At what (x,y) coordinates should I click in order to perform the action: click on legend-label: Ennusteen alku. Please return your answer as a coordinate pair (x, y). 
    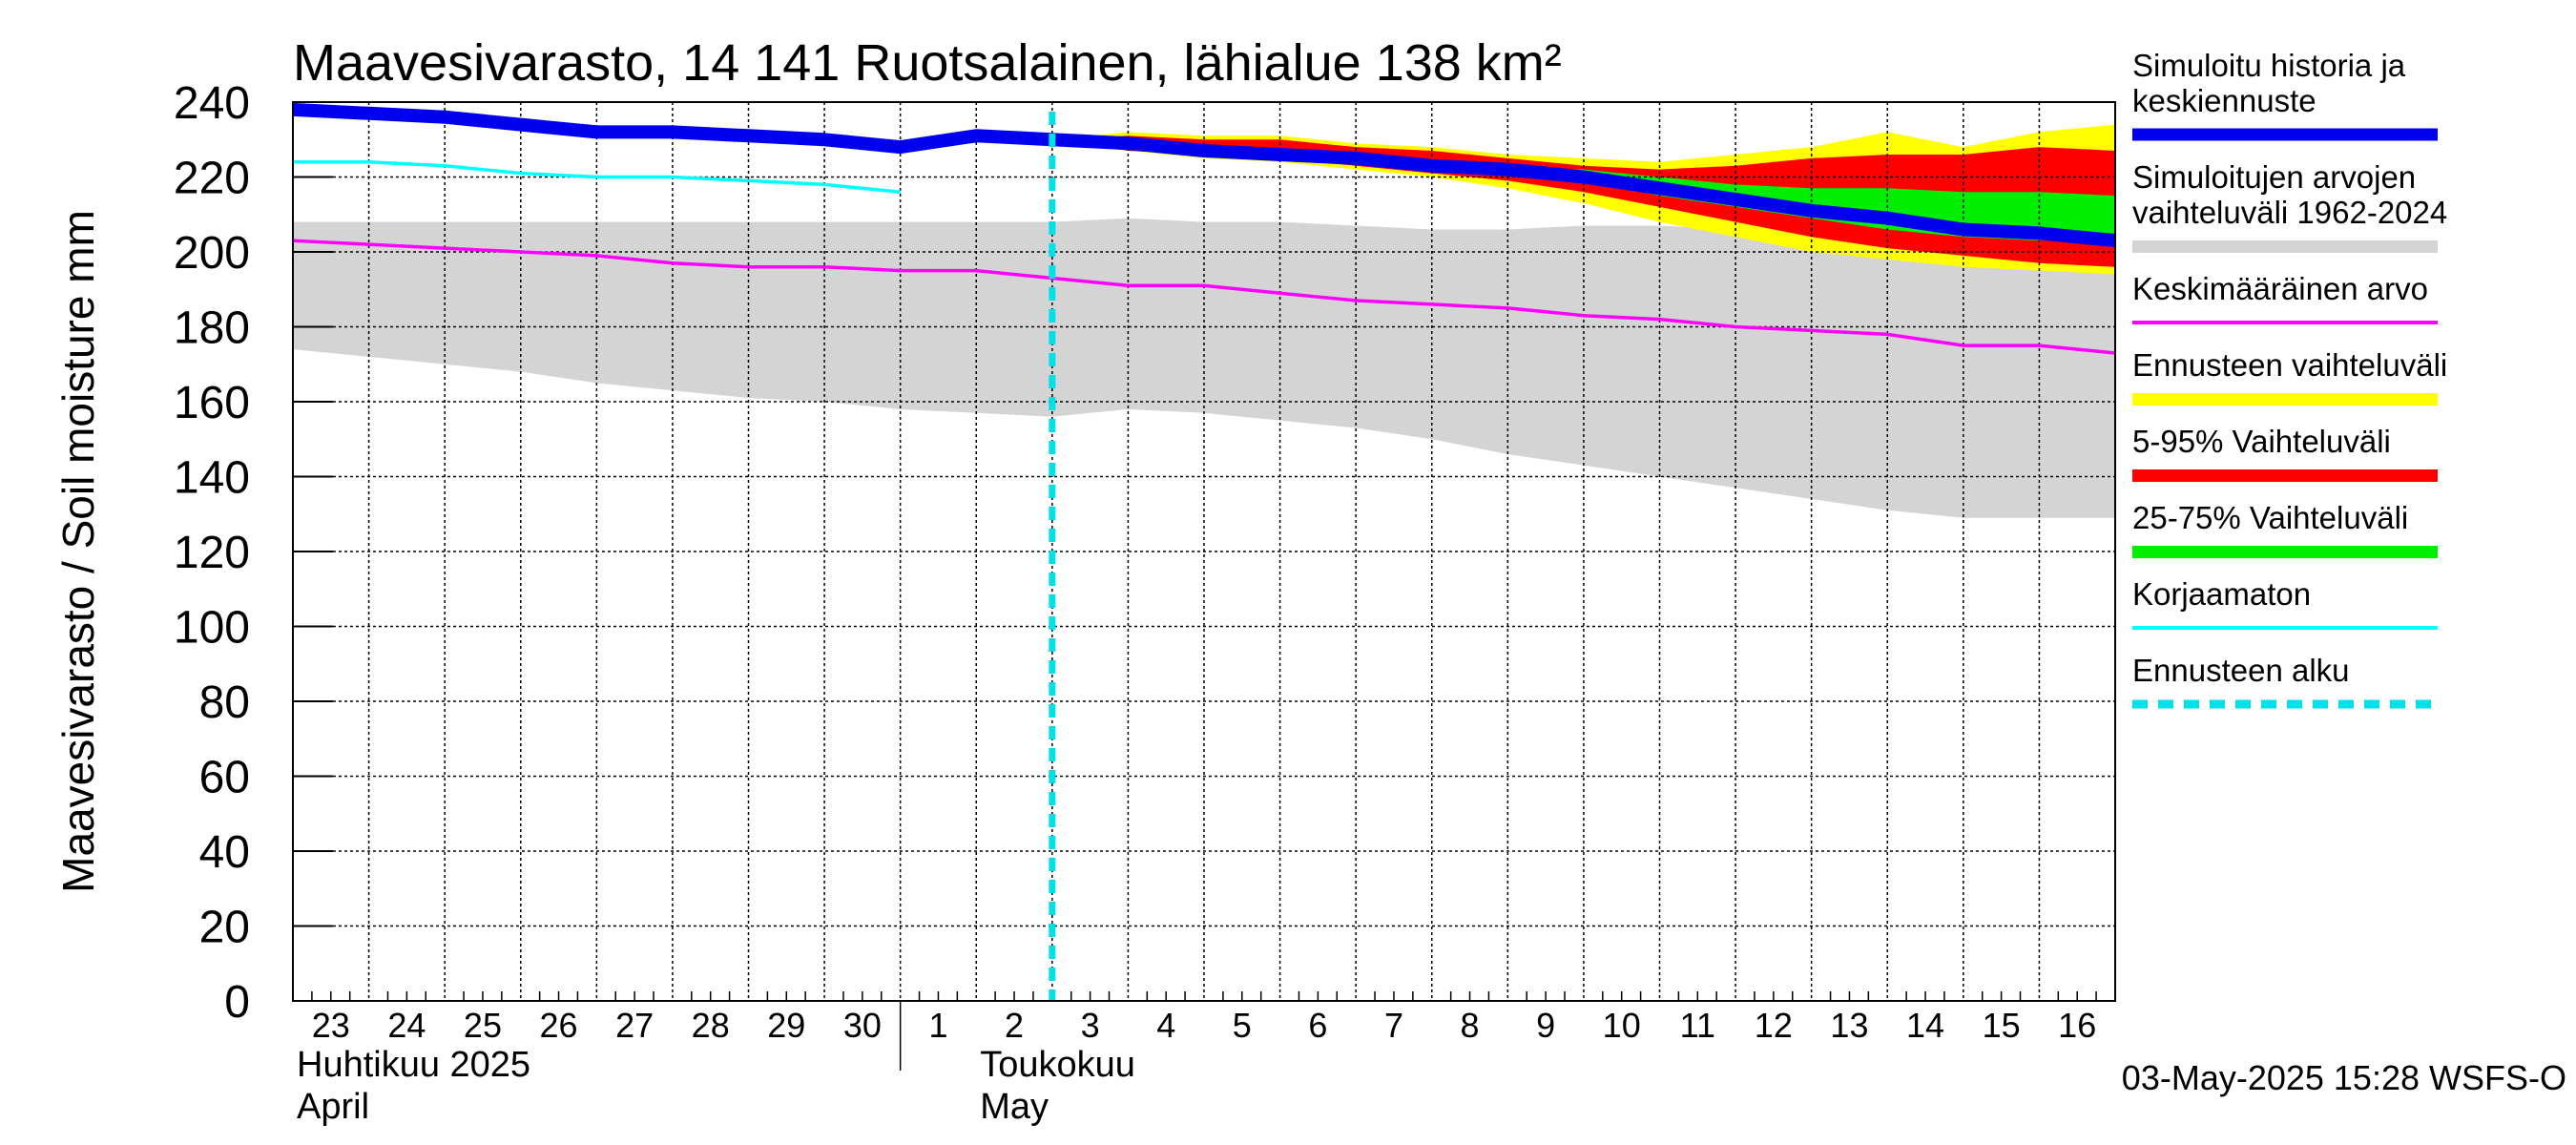
    Looking at the image, I should click on (2241, 670).